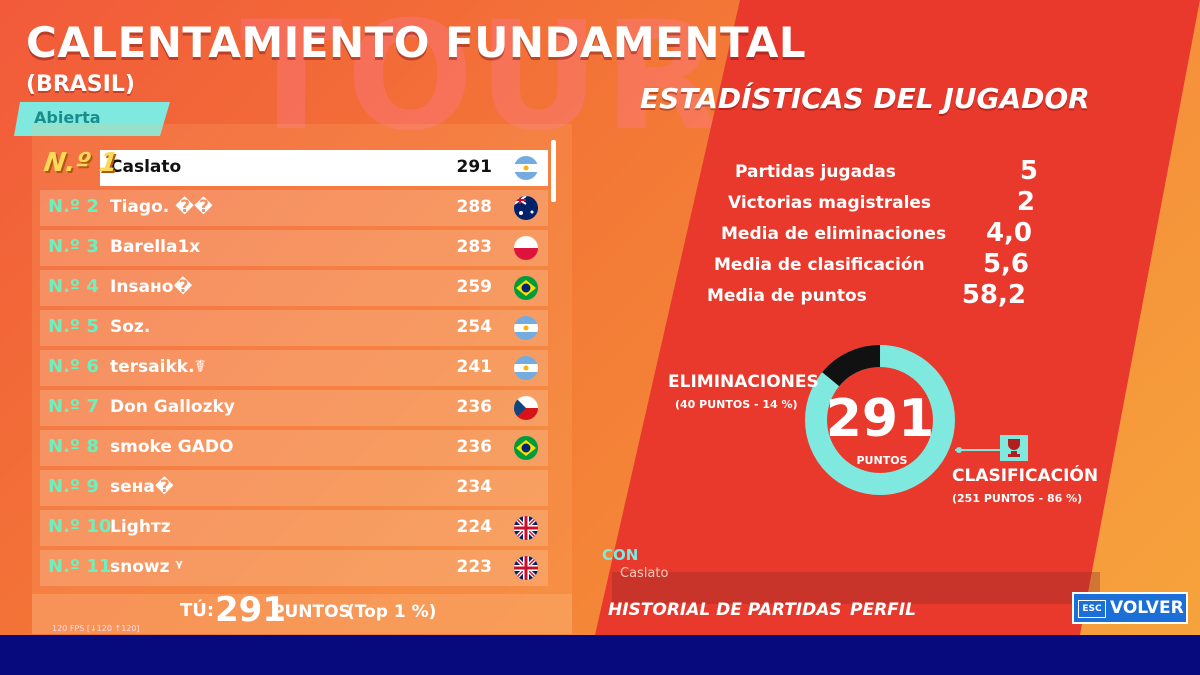  I want to click on back-button-label: VOLVER, so click(1147, 608).